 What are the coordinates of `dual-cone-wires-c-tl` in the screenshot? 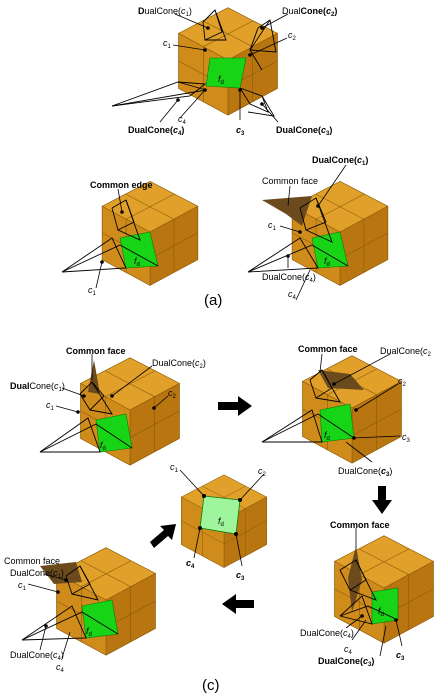 It's located at (86, 417).